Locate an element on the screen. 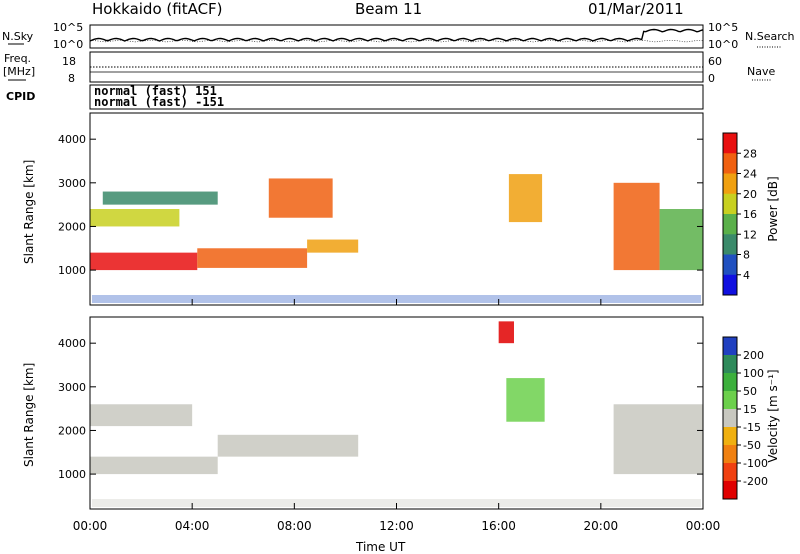 The width and height of the screenshot is (800, 554). power-colorbar is located at coordinates (731, 214).